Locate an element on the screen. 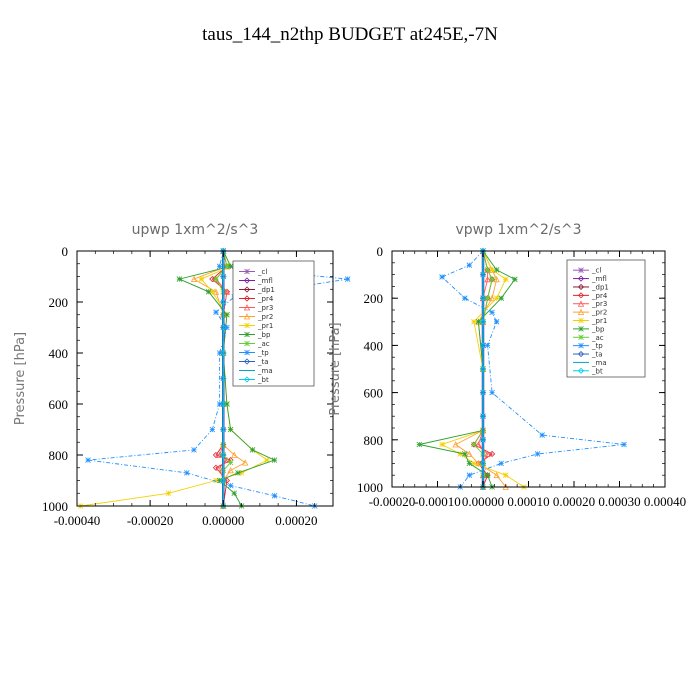 Image resolution: width=700 pixels, height=700 pixels. legend-label: _pr1 is located at coordinates (265, 326).